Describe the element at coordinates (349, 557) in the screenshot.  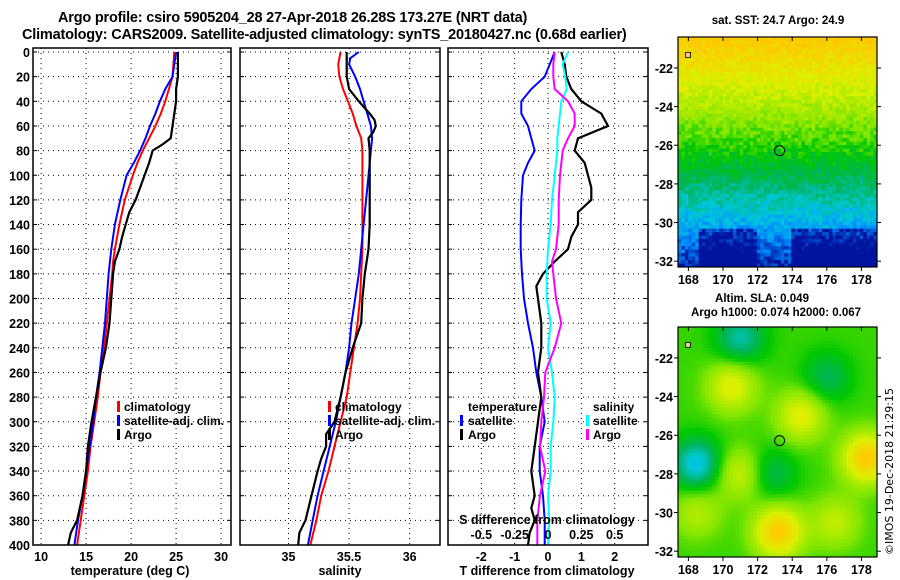
I see `xtick-label: 35.5` at that location.